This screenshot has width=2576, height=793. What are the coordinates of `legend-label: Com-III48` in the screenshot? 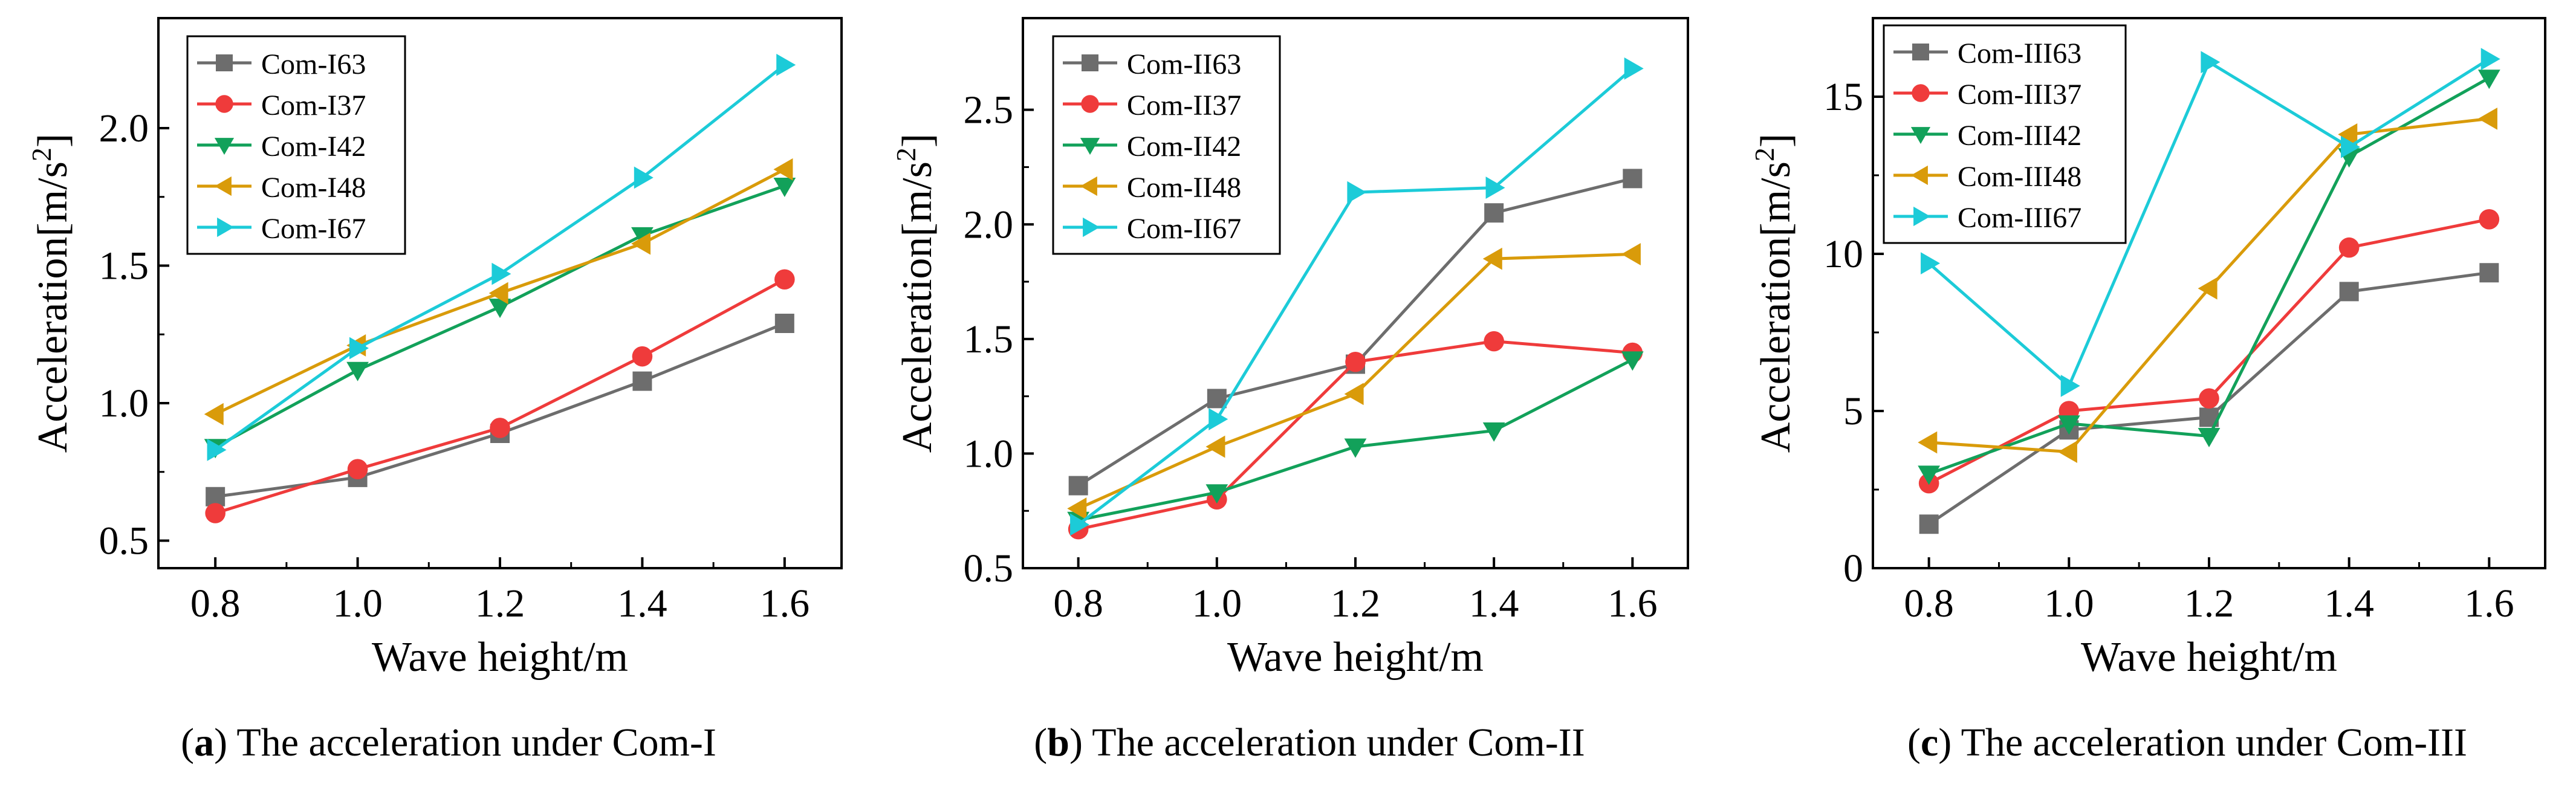 It's located at (2020, 177).